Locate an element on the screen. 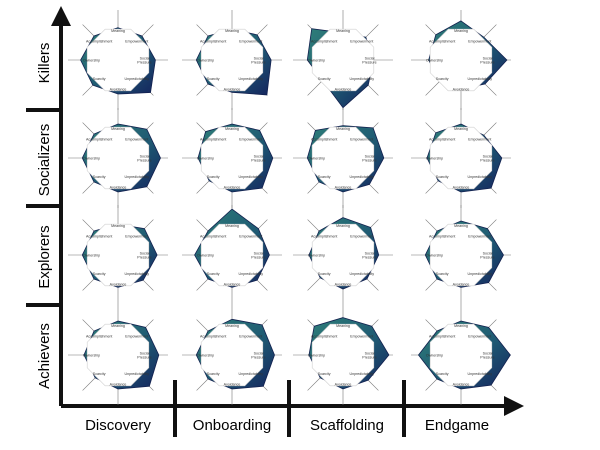  column-label-onboarding: Onboarding is located at coordinates (232, 425).